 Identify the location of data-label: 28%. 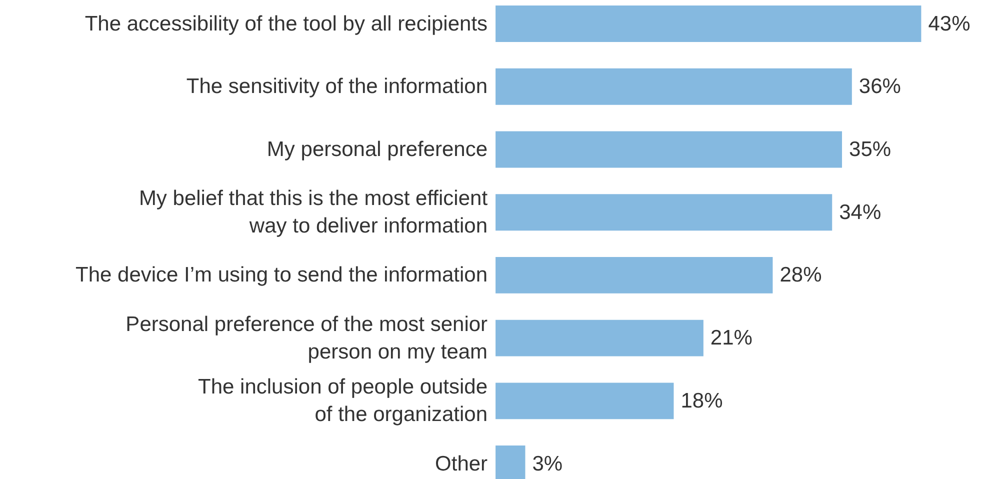
(801, 275).